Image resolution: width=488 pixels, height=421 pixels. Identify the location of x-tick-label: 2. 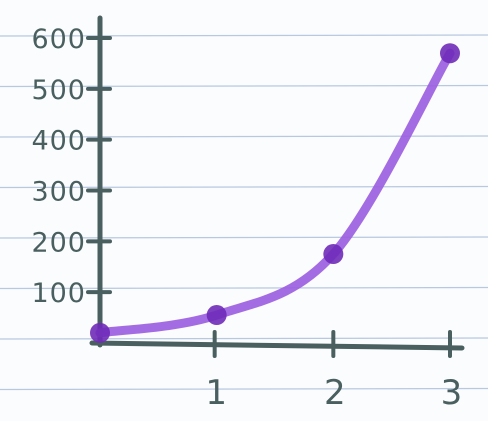
(335, 393).